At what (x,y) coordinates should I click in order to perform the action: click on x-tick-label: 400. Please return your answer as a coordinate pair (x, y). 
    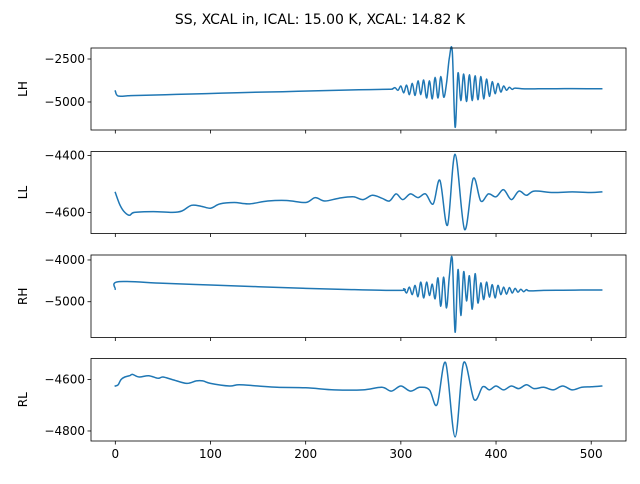
    Looking at the image, I should click on (496, 454).